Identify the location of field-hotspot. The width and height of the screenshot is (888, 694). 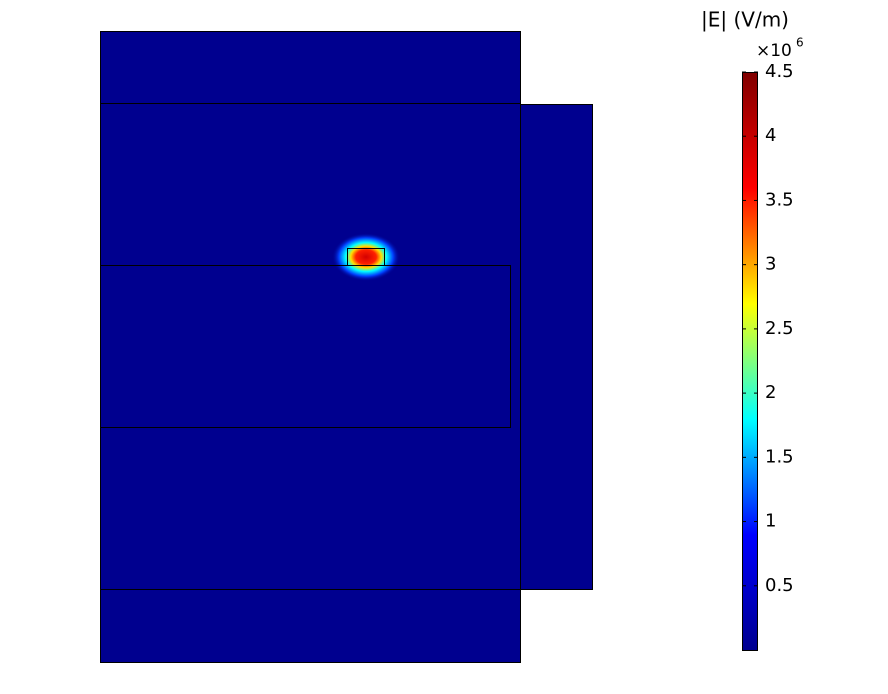
(366, 257).